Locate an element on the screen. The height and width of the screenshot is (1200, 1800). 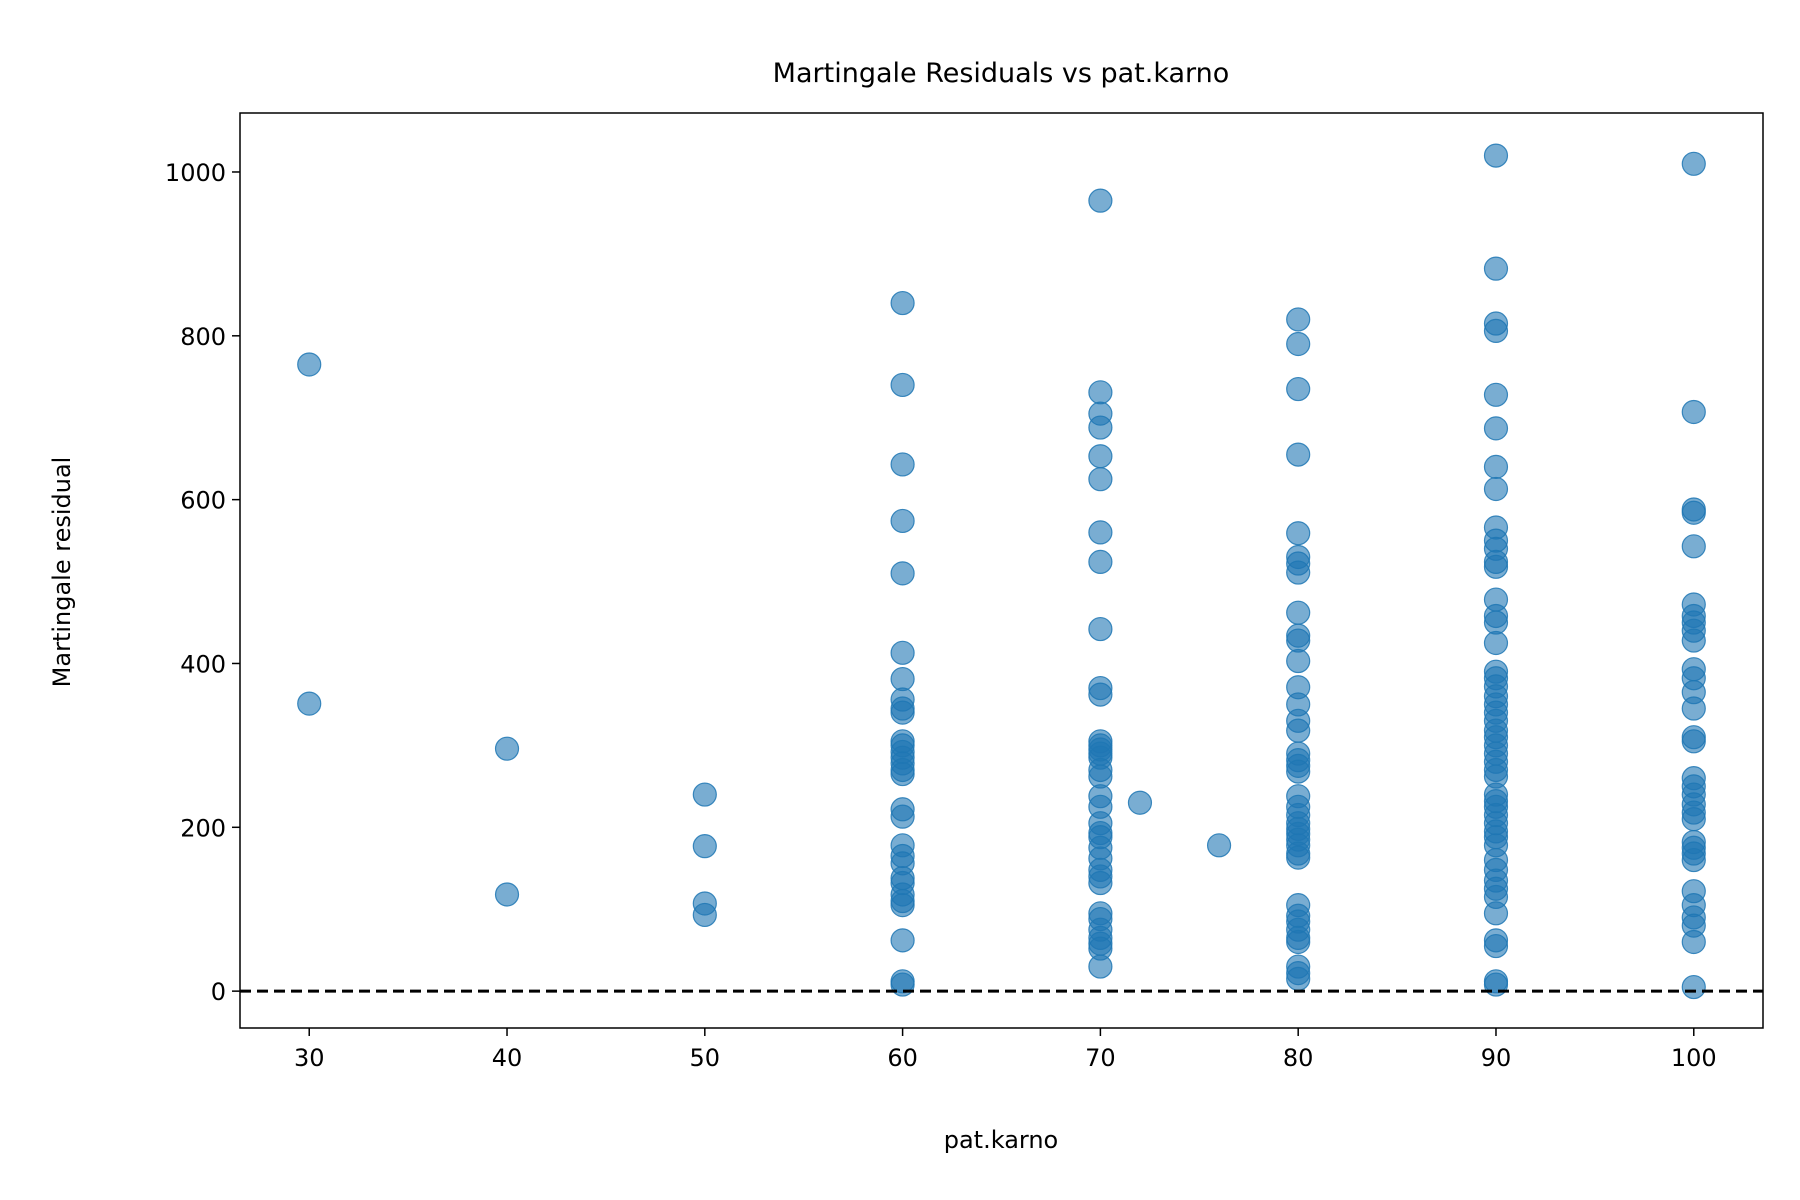
y-tick-label: 1000 is located at coordinates (195, 173).